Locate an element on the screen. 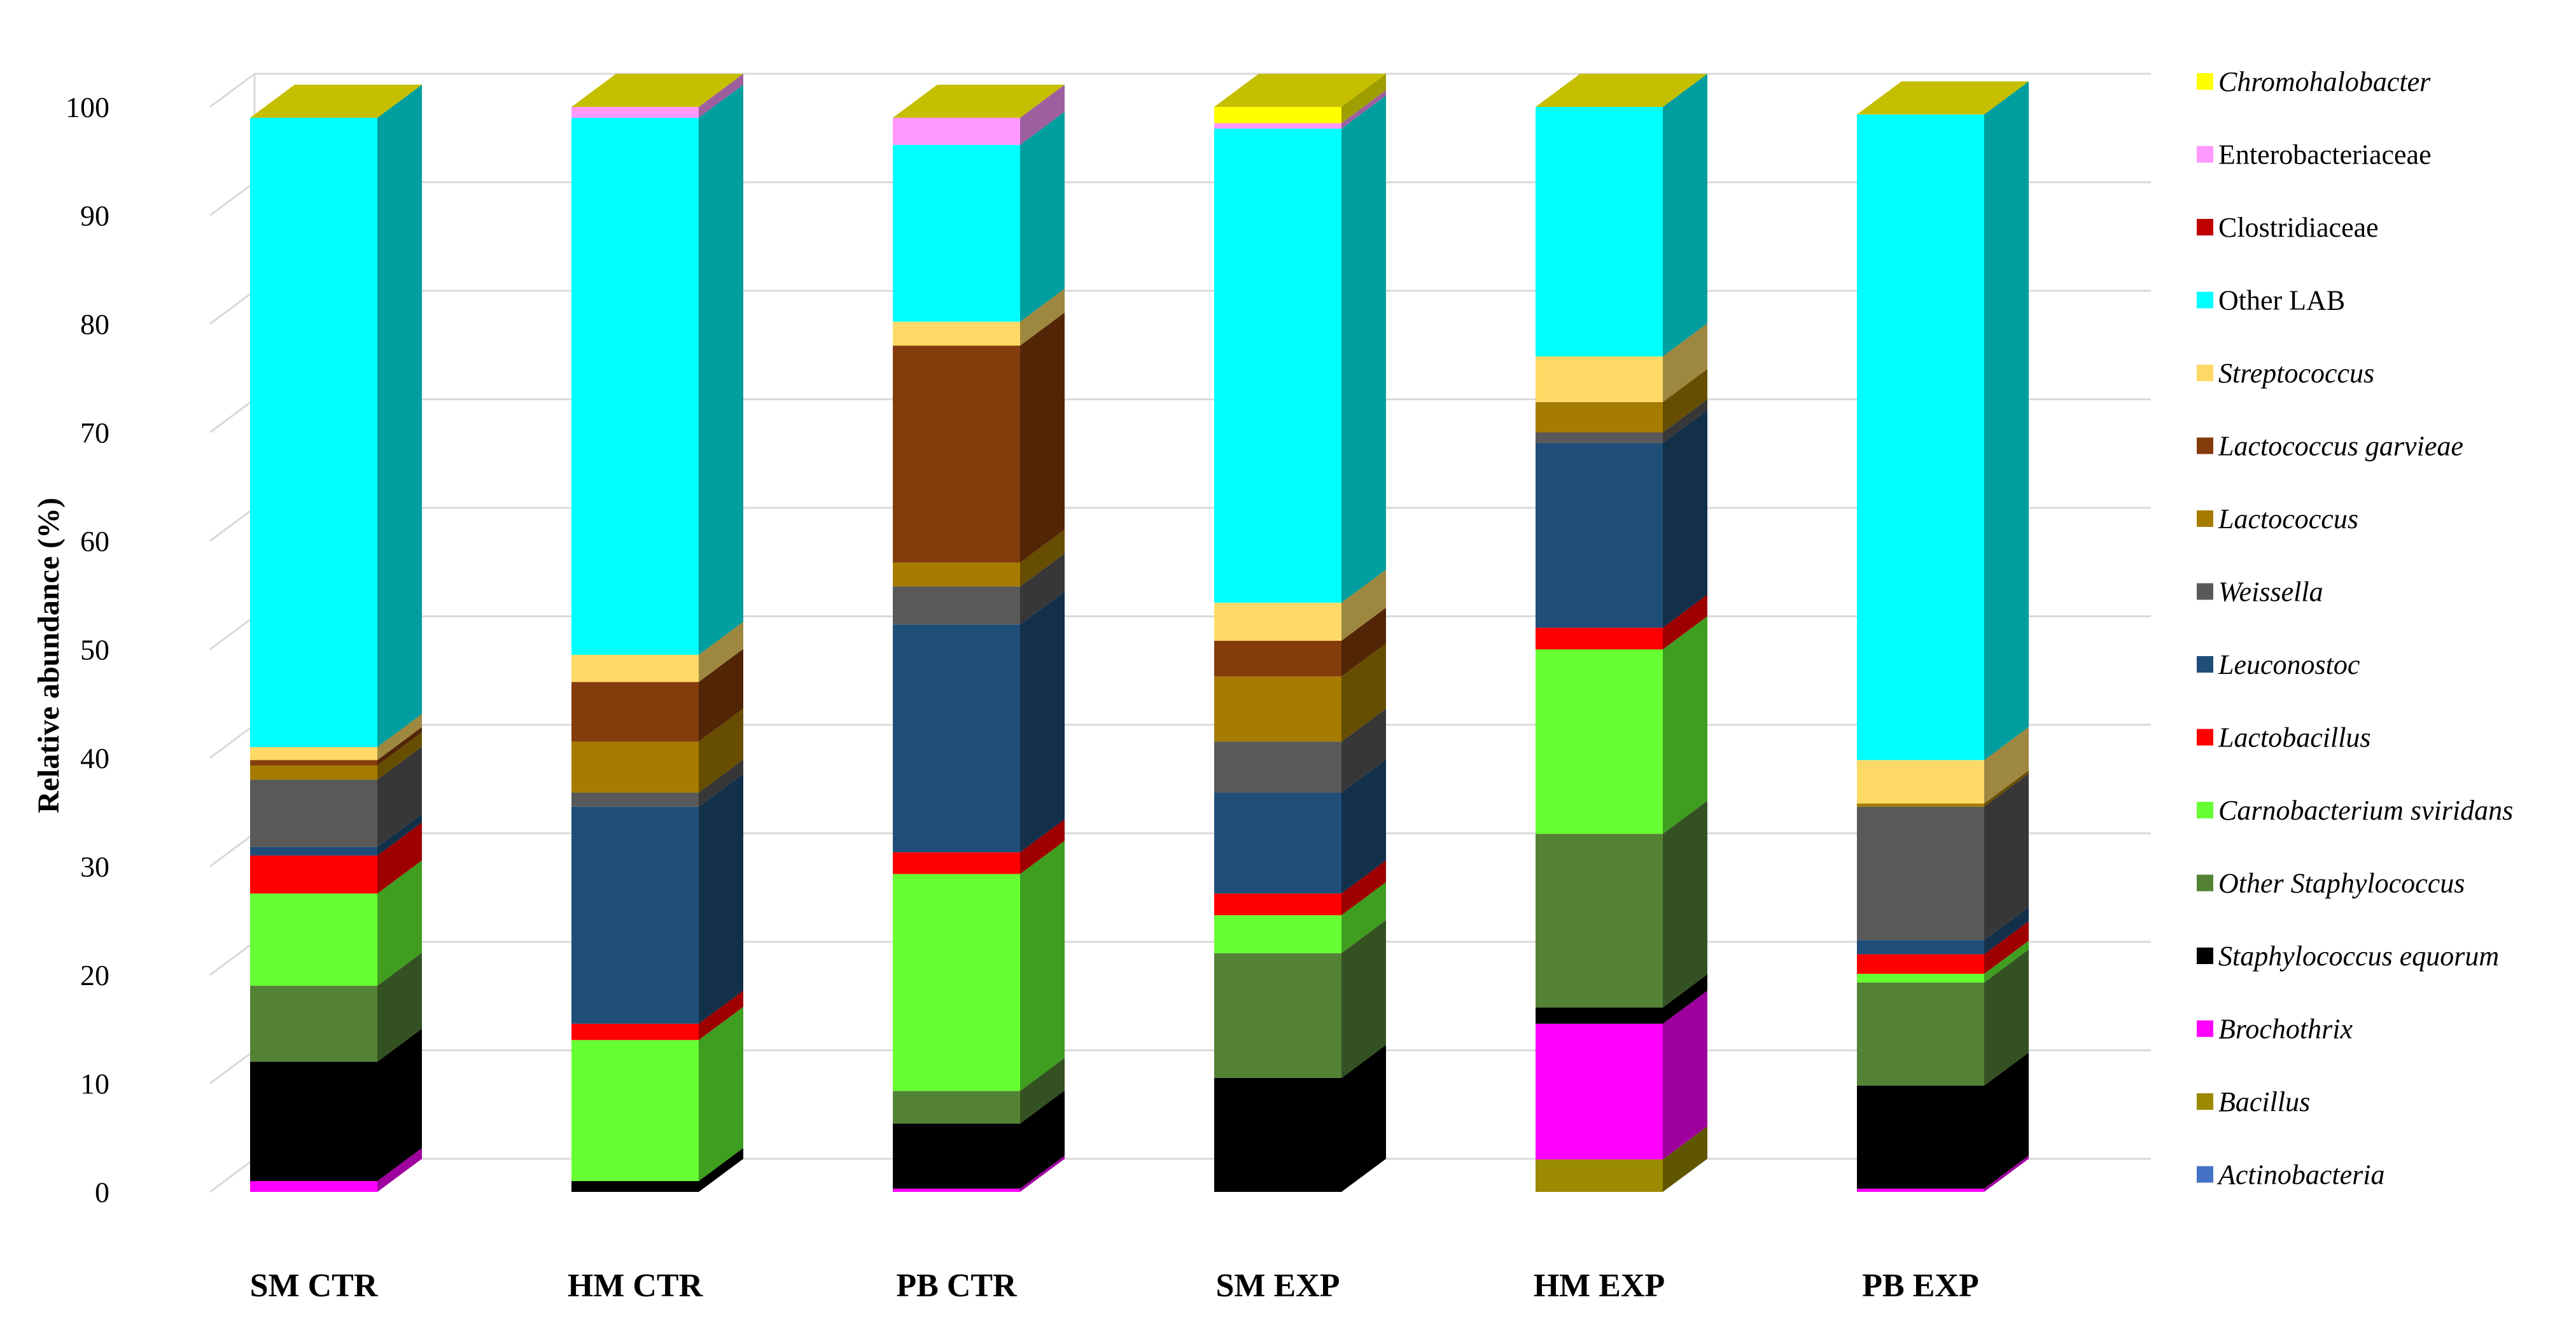 This screenshot has height=1323, width=2576. bar-segment-lactobacillus is located at coordinates (1300, 888).